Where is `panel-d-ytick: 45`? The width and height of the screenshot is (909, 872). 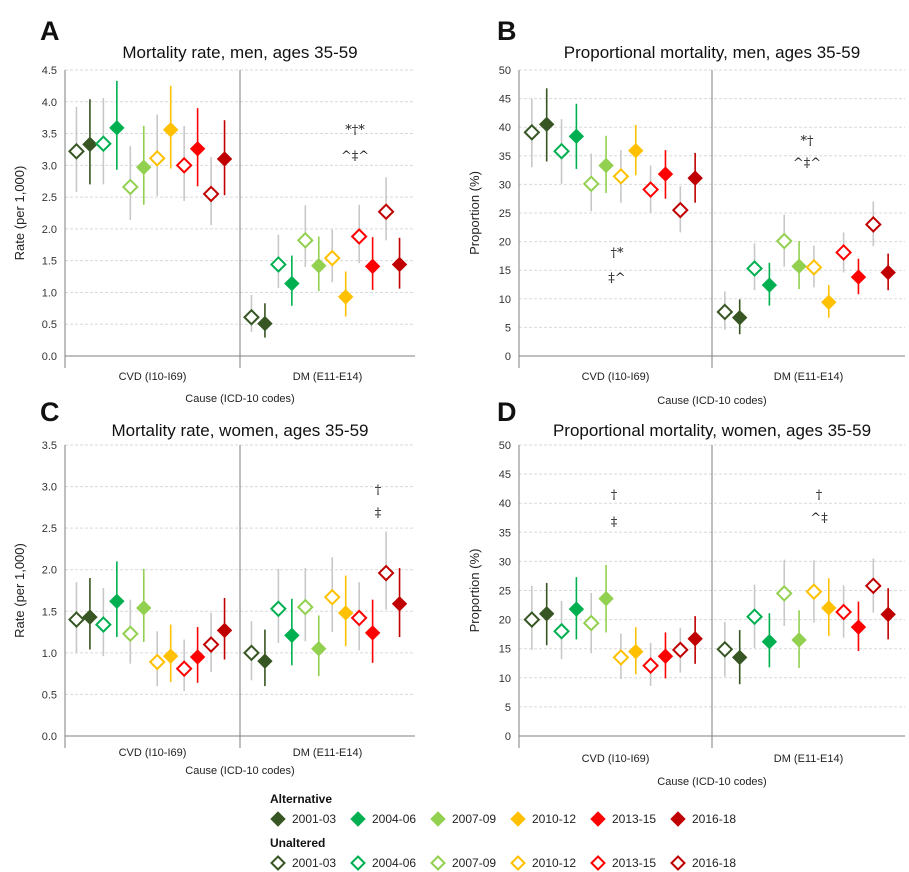 panel-d-ytick: 45 is located at coordinates (505, 475).